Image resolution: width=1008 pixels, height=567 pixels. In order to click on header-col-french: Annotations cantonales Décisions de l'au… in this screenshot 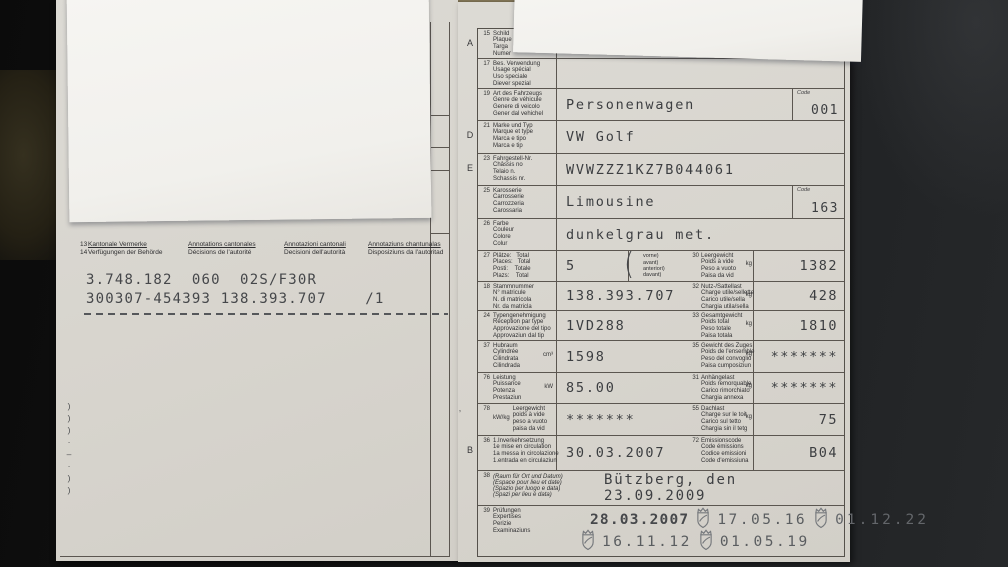, I will do `click(222, 249)`.